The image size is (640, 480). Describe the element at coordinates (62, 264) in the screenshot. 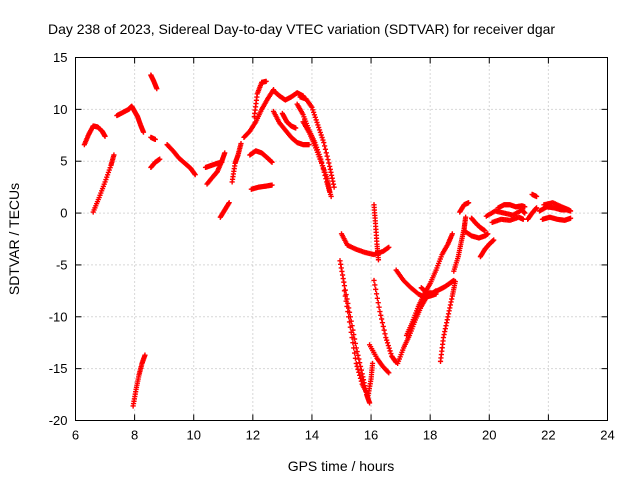

I see `y-tick-label: -5` at that location.